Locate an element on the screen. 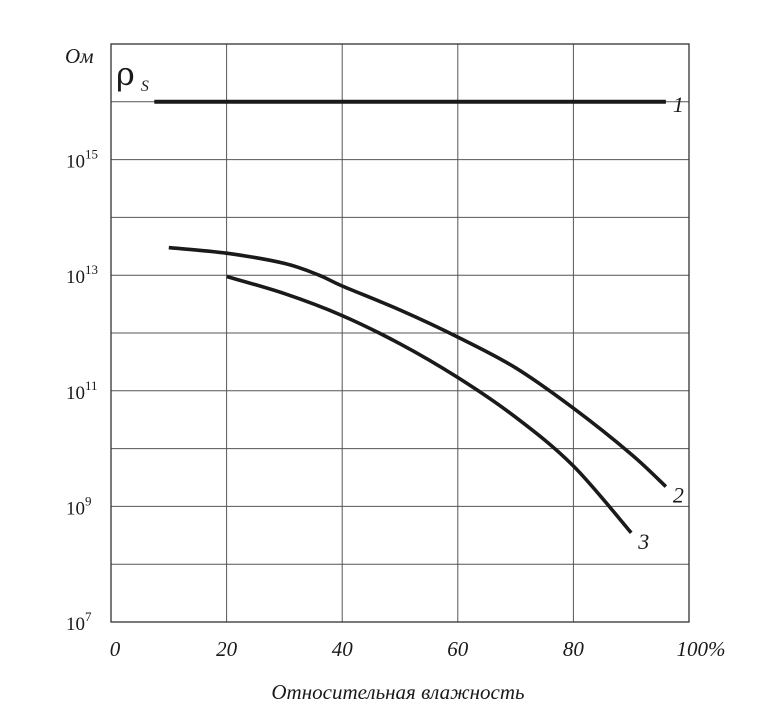 Image resolution: width=757 pixels, height=726 pixels. x-tick-label: 80 is located at coordinates (574, 649).